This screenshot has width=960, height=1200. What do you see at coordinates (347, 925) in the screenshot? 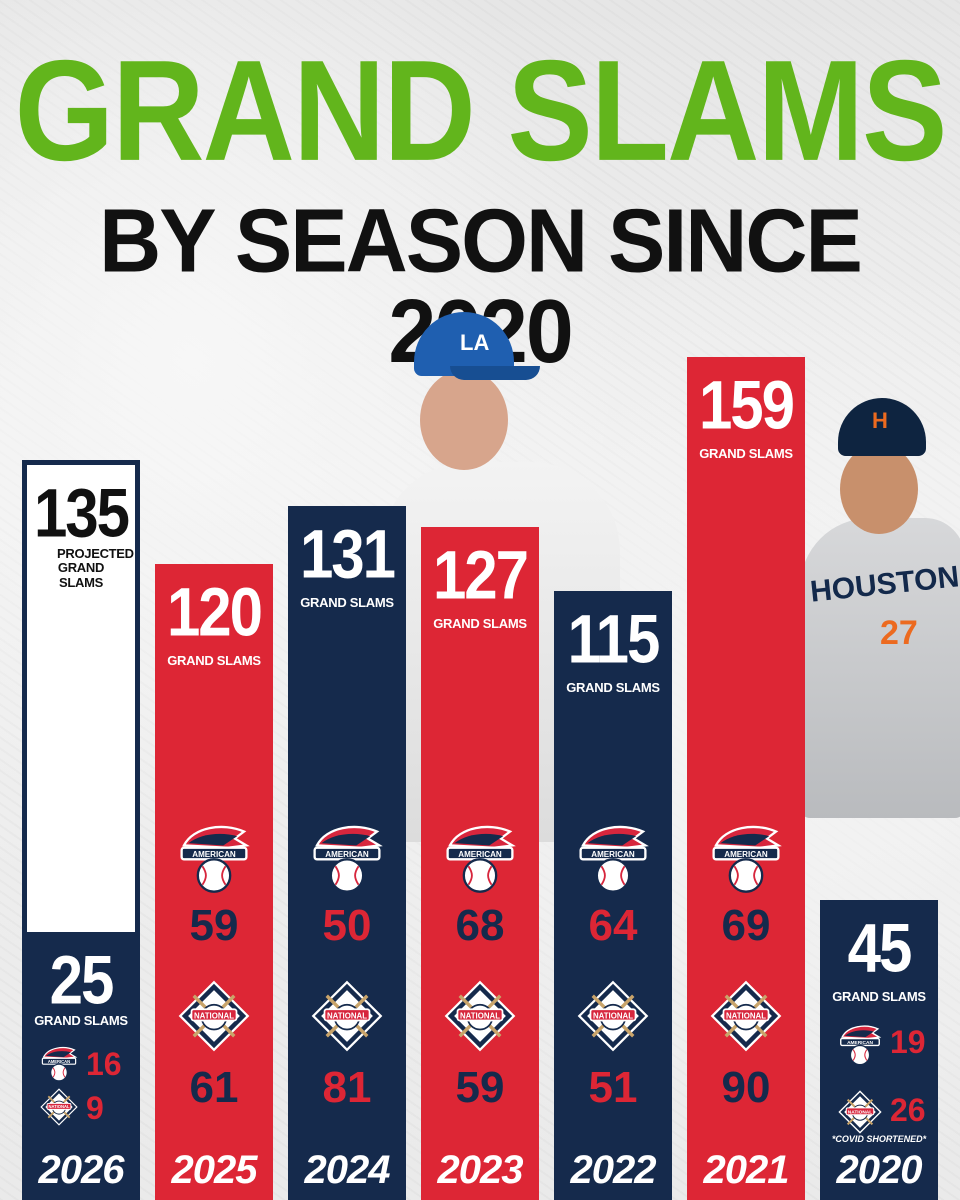
I see `bar-2024-al-value: 50` at bounding box center [347, 925].